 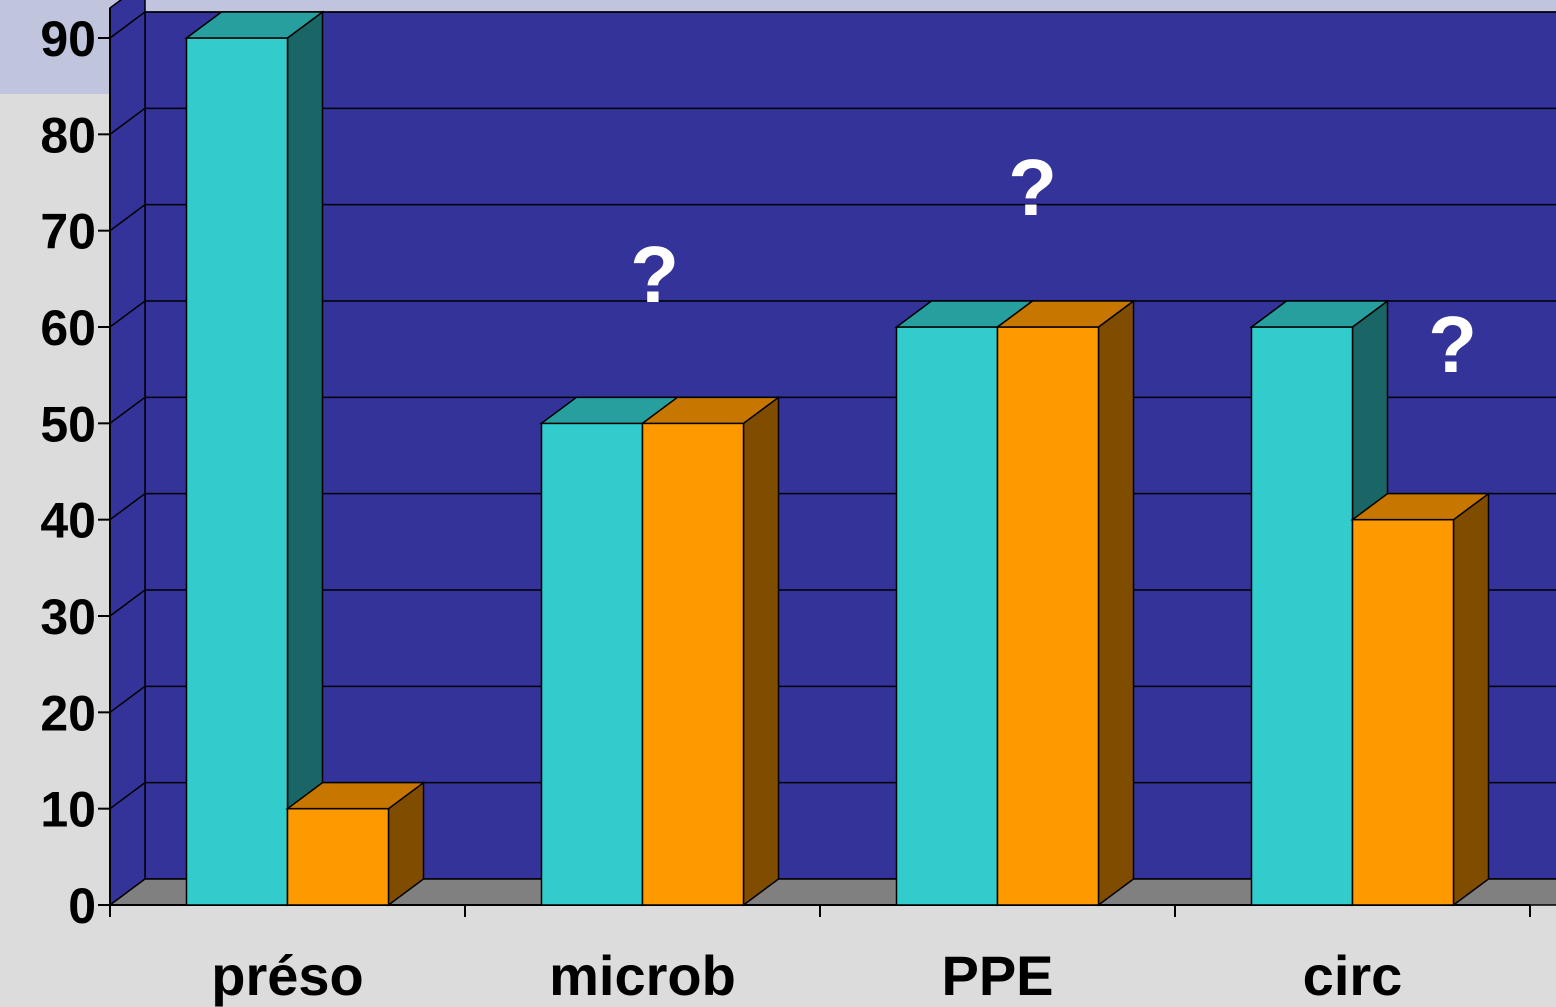 What do you see at coordinates (997, 975) in the screenshot?
I see `x-category-label: PPE` at bounding box center [997, 975].